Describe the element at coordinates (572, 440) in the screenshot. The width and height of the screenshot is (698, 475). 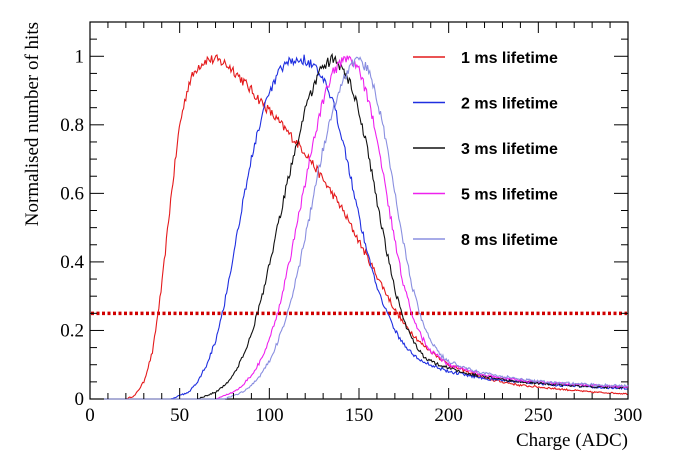
I see `x-axis-title: Charge (ADC)` at that location.